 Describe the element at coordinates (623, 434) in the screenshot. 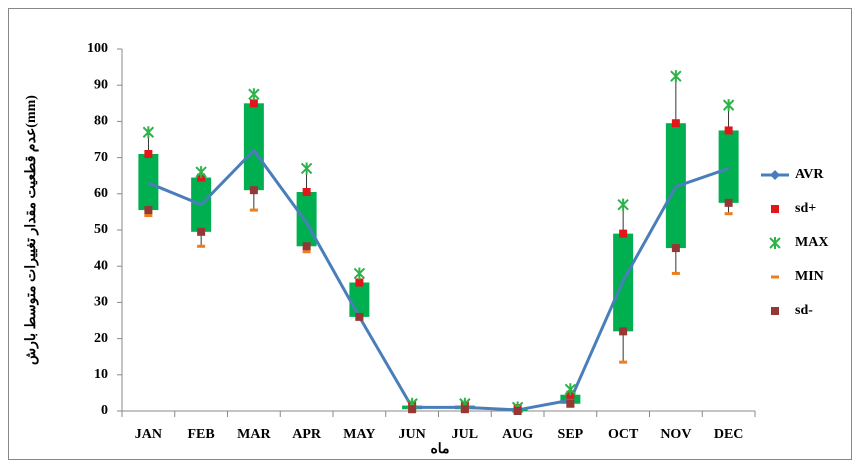

I see `x-tick-label: OCT` at that location.